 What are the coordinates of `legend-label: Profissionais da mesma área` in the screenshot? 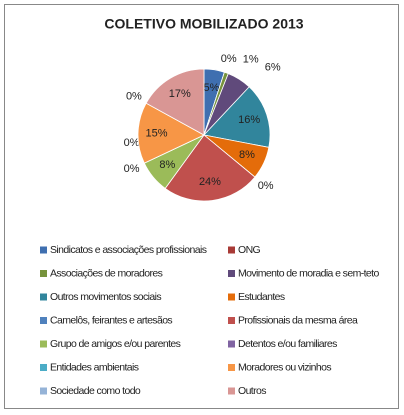 It's located at (298, 320).